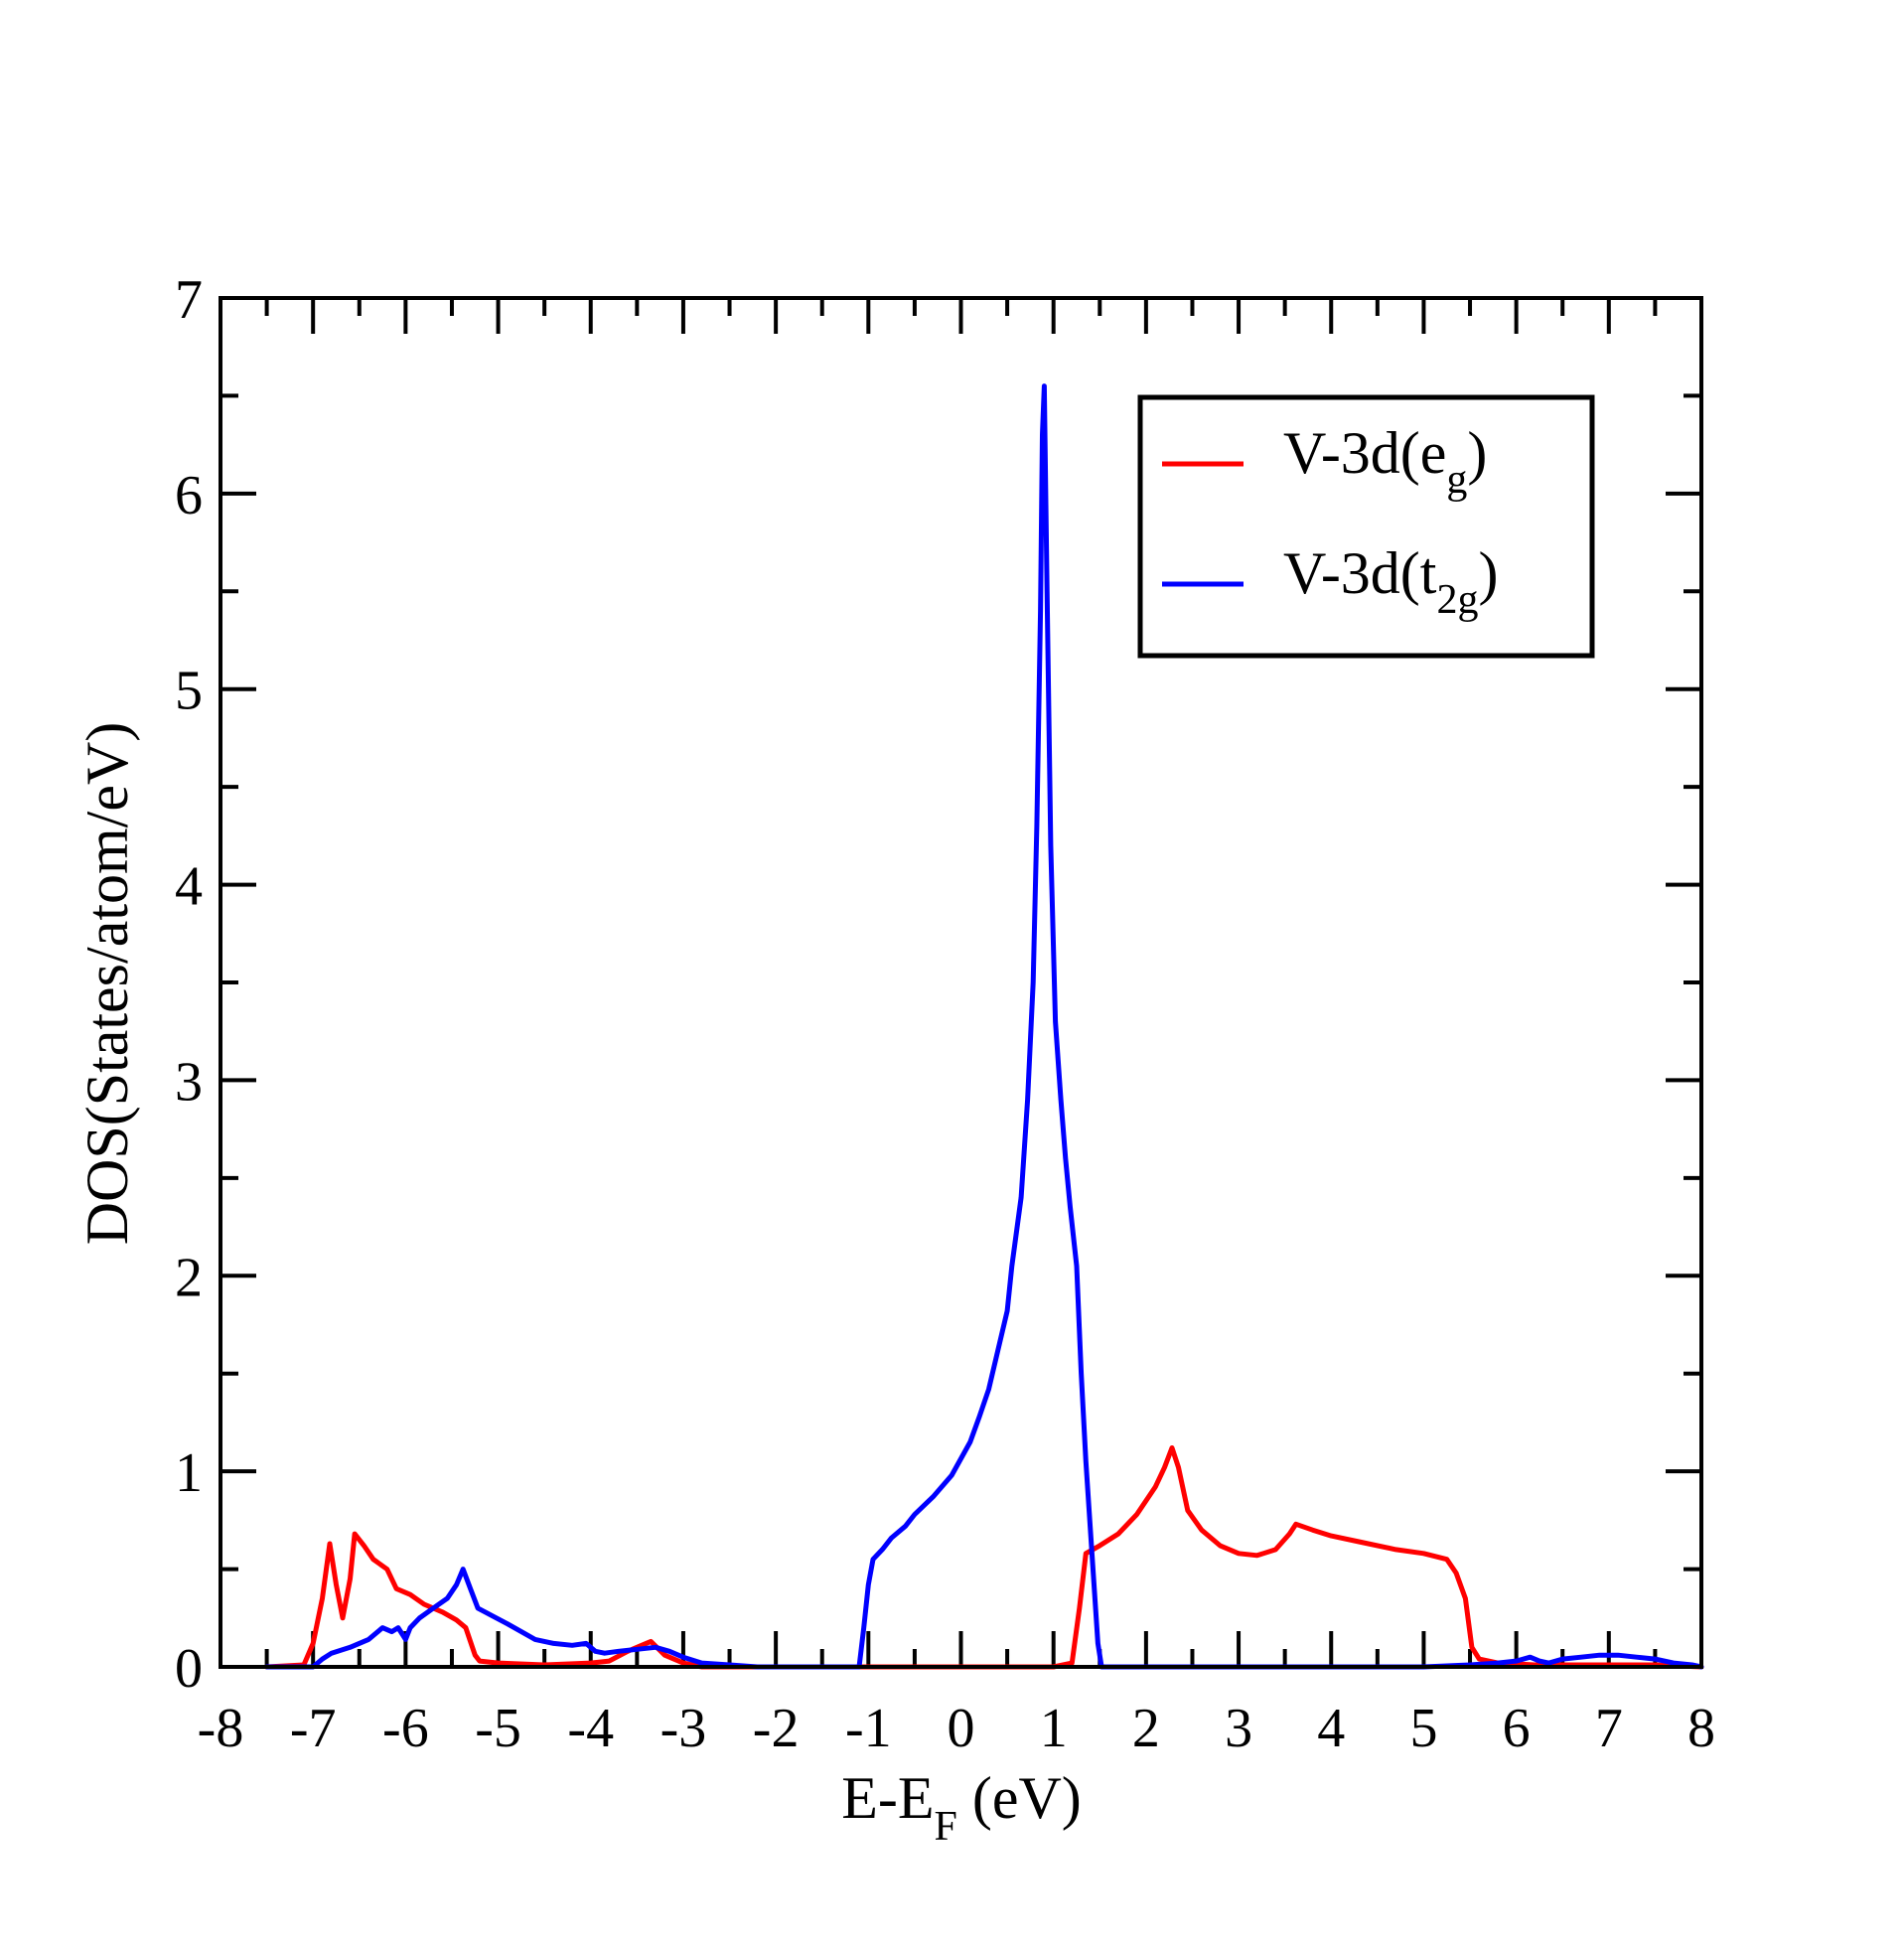 This screenshot has width=1904, height=1949. I want to click on x-tick-label: 7, so click(1609, 1728).